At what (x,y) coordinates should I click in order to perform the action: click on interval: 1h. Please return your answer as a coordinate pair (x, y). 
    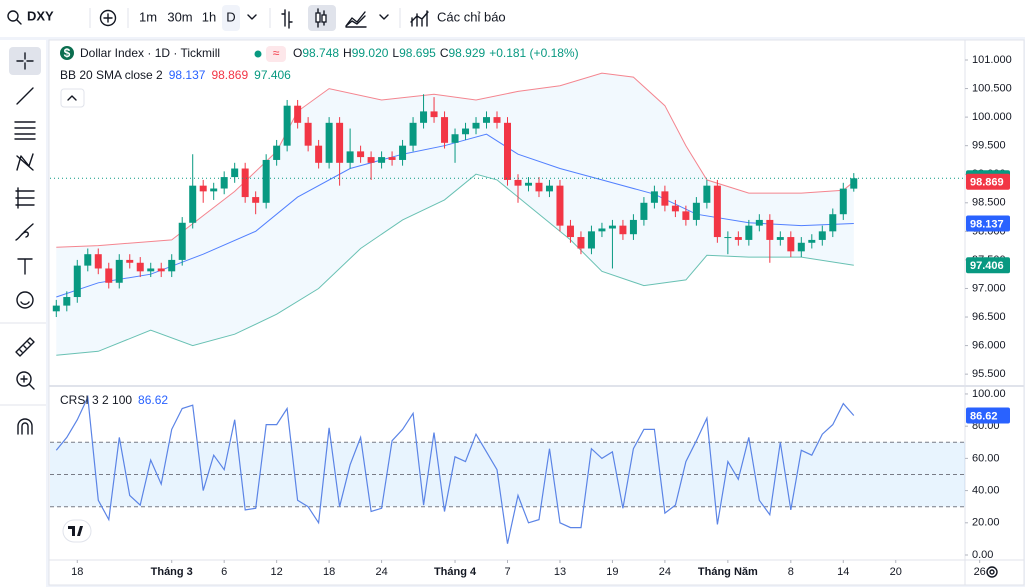
    Looking at the image, I should click on (209, 16).